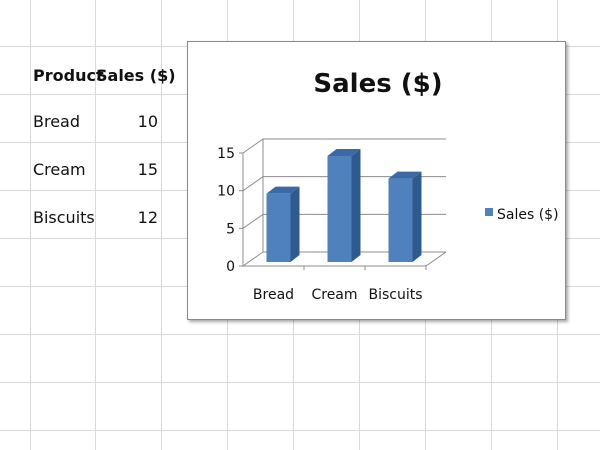 The height and width of the screenshot is (450, 600). I want to click on x-tick-label: Cream, so click(334, 295).